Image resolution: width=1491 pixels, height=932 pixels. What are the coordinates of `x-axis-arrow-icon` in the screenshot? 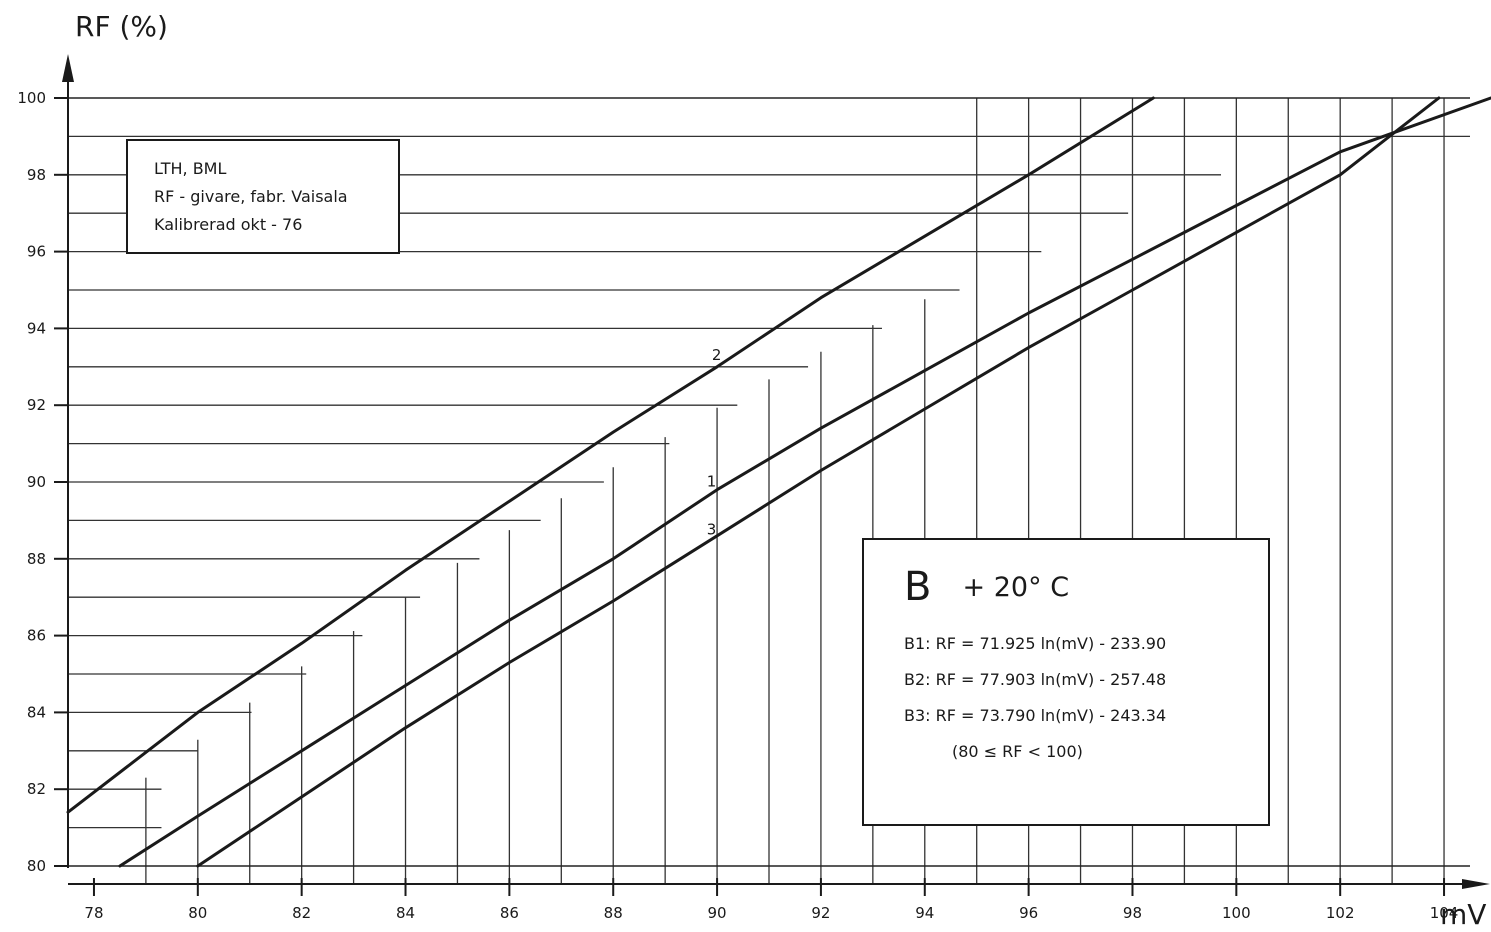 It's located at (1476, 884).